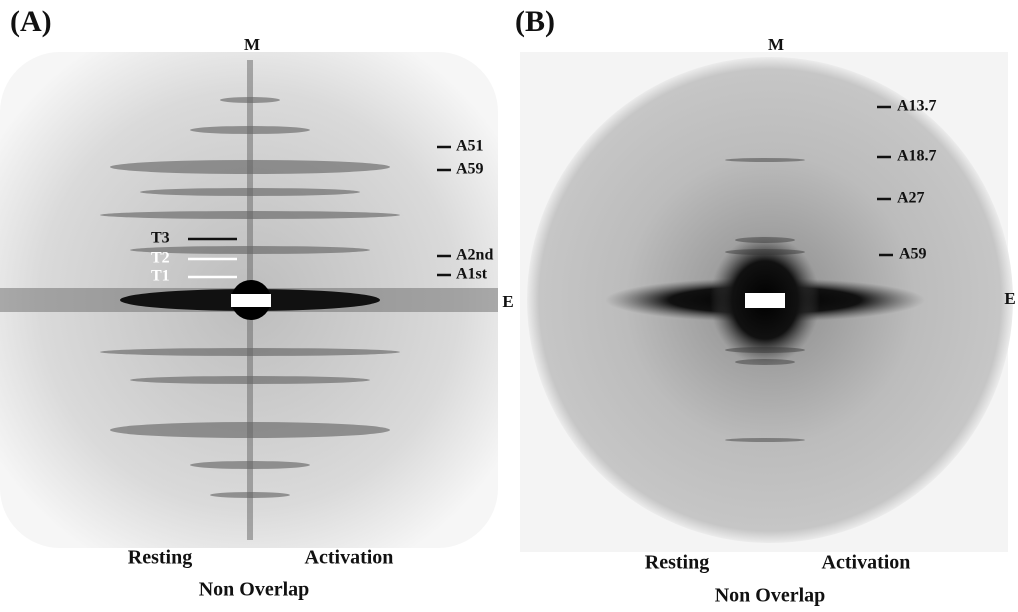 The image size is (1018, 612). Describe the element at coordinates (470, 146) in the screenshot. I see `marker-label: A51` at that location.